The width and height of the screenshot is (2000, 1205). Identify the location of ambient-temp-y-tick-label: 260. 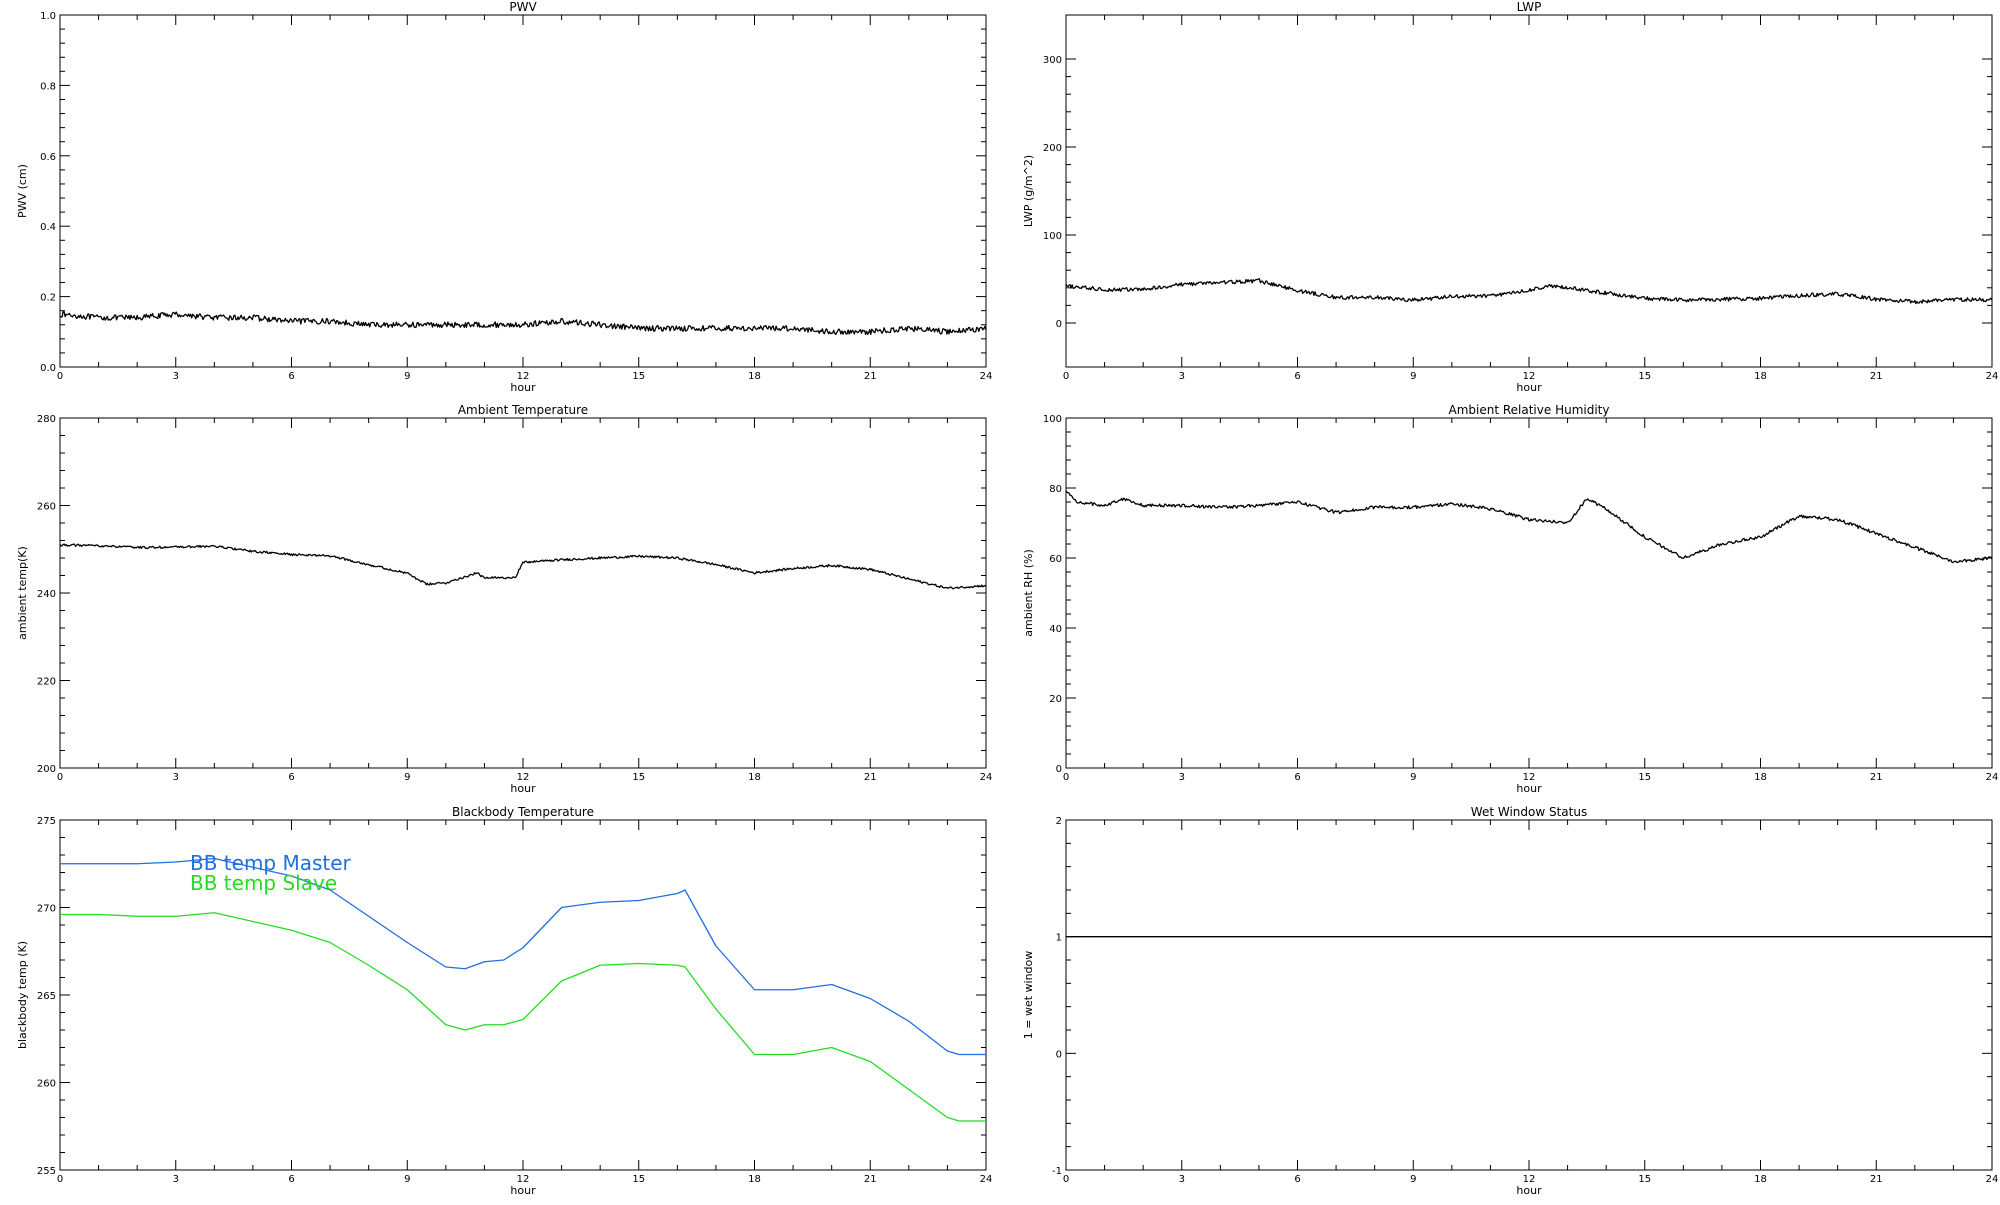
(46, 507).